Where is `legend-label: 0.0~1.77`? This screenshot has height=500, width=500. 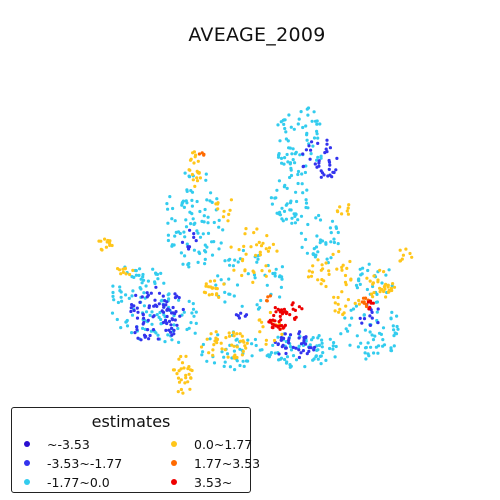
legend-label: 0.0~1.77 is located at coordinates (223, 444).